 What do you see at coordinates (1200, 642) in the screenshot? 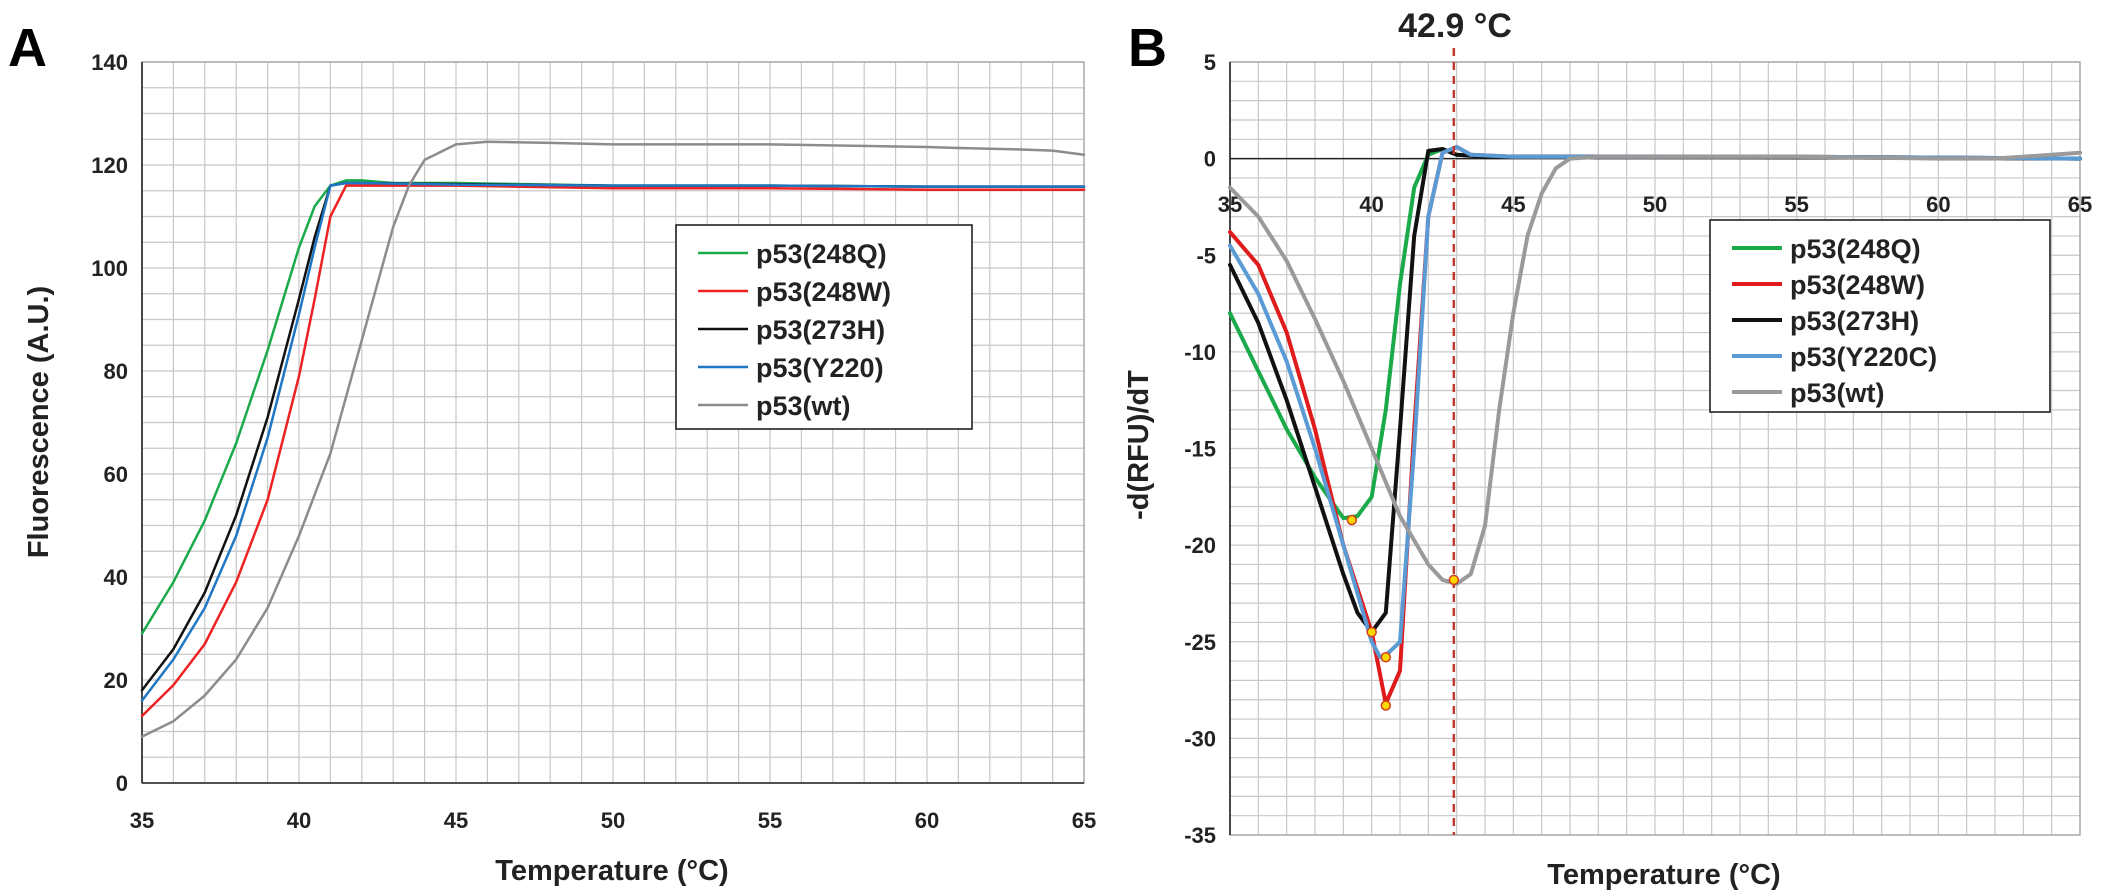
I see `panel-b-y-tick-label: -25` at bounding box center [1200, 642].